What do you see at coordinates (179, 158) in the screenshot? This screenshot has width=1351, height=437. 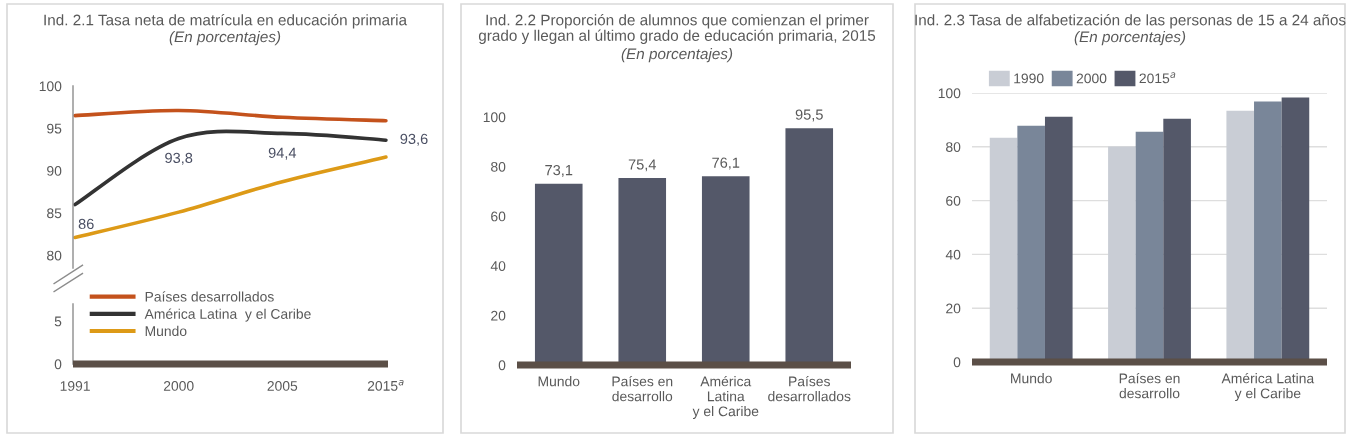 I see `data-label: 93,8` at bounding box center [179, 158].